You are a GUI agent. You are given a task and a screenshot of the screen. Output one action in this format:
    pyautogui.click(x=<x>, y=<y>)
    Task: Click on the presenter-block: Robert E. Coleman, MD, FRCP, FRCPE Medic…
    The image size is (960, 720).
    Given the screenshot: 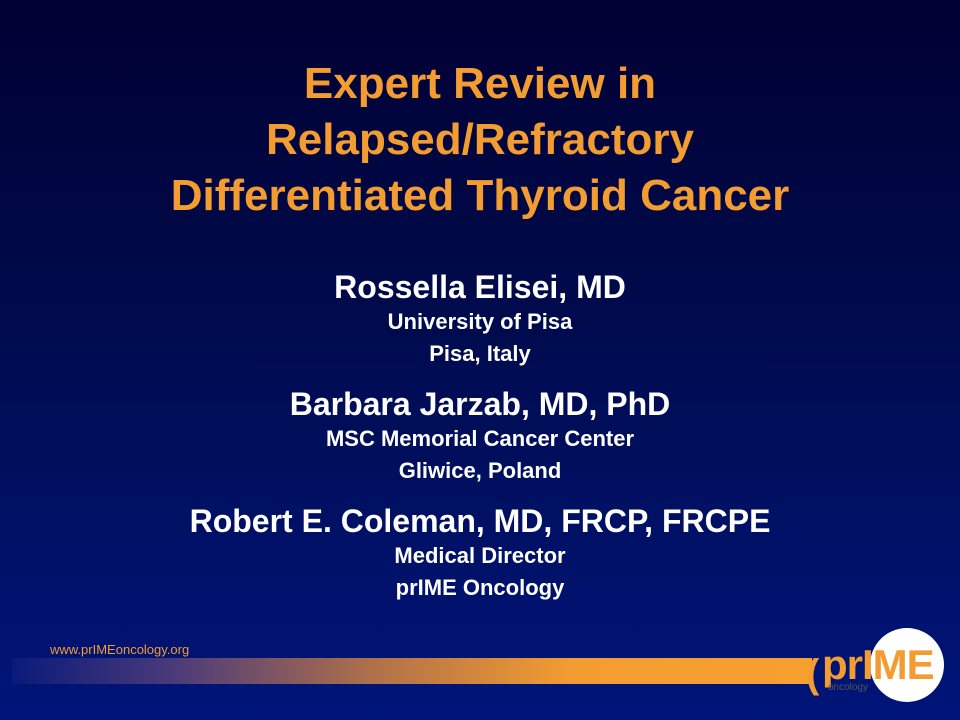 What is the action you would take?
    pyautogui.click(x=480, y=553)
    